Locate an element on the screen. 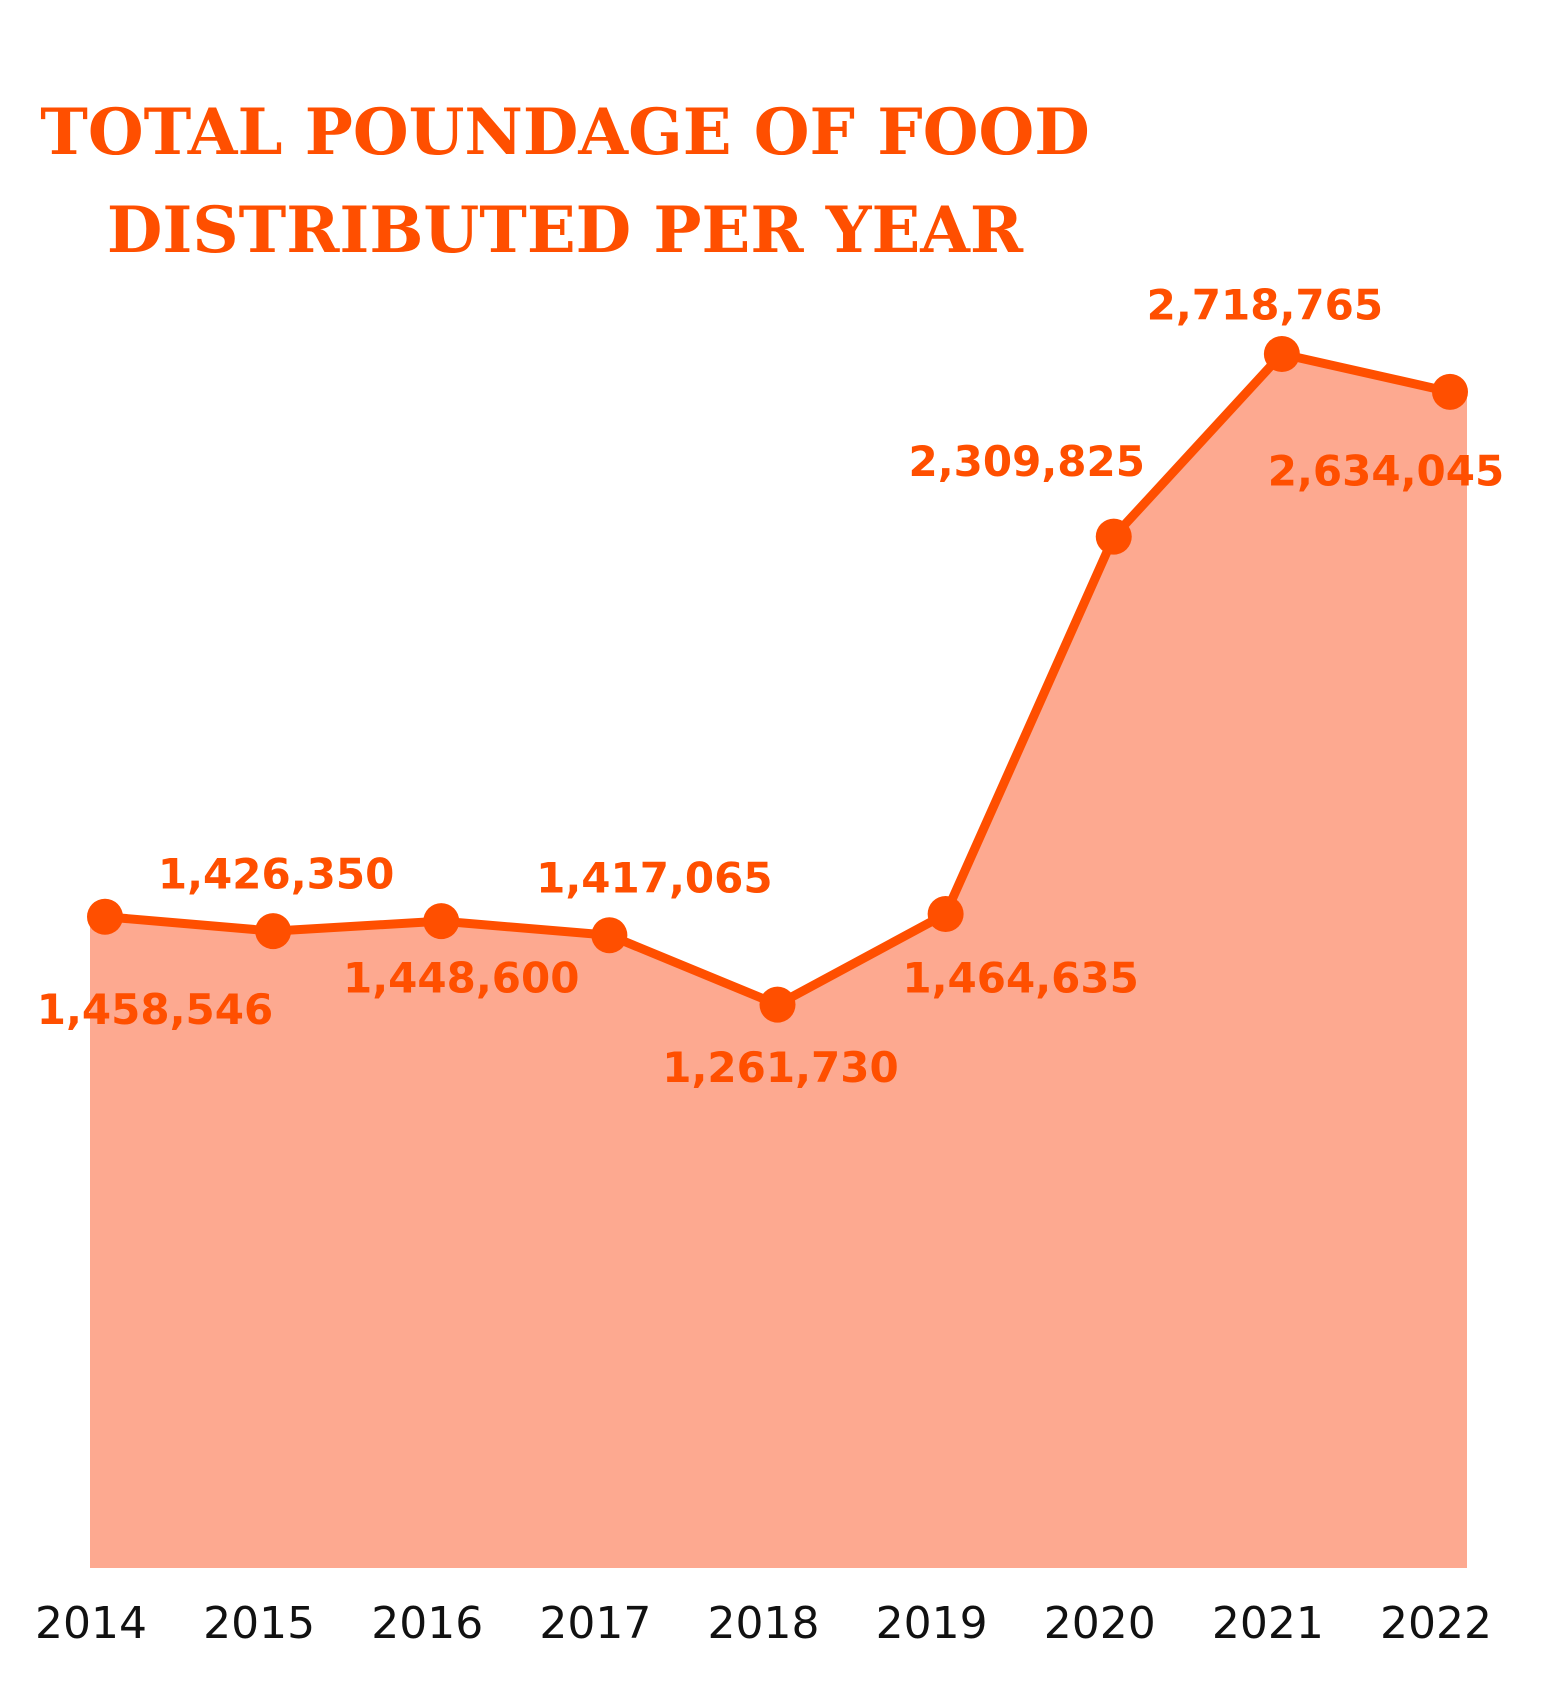 This screenshot has width=1544, height=1698. x-tick-label-2019: 2019 is located at coordinates (932, 1623).